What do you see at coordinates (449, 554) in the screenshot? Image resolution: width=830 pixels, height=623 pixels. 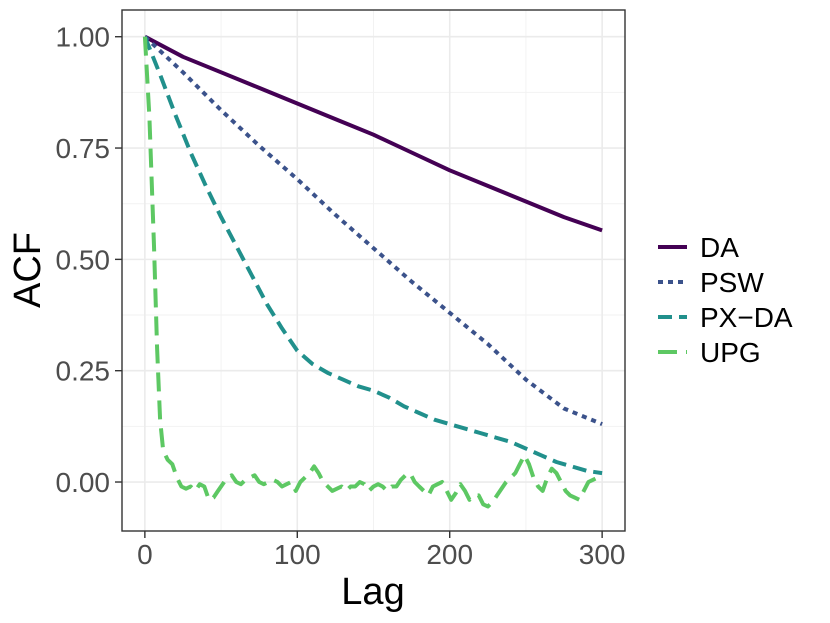 I see `x-tick-label: 200` at bounding box center [449, 554].